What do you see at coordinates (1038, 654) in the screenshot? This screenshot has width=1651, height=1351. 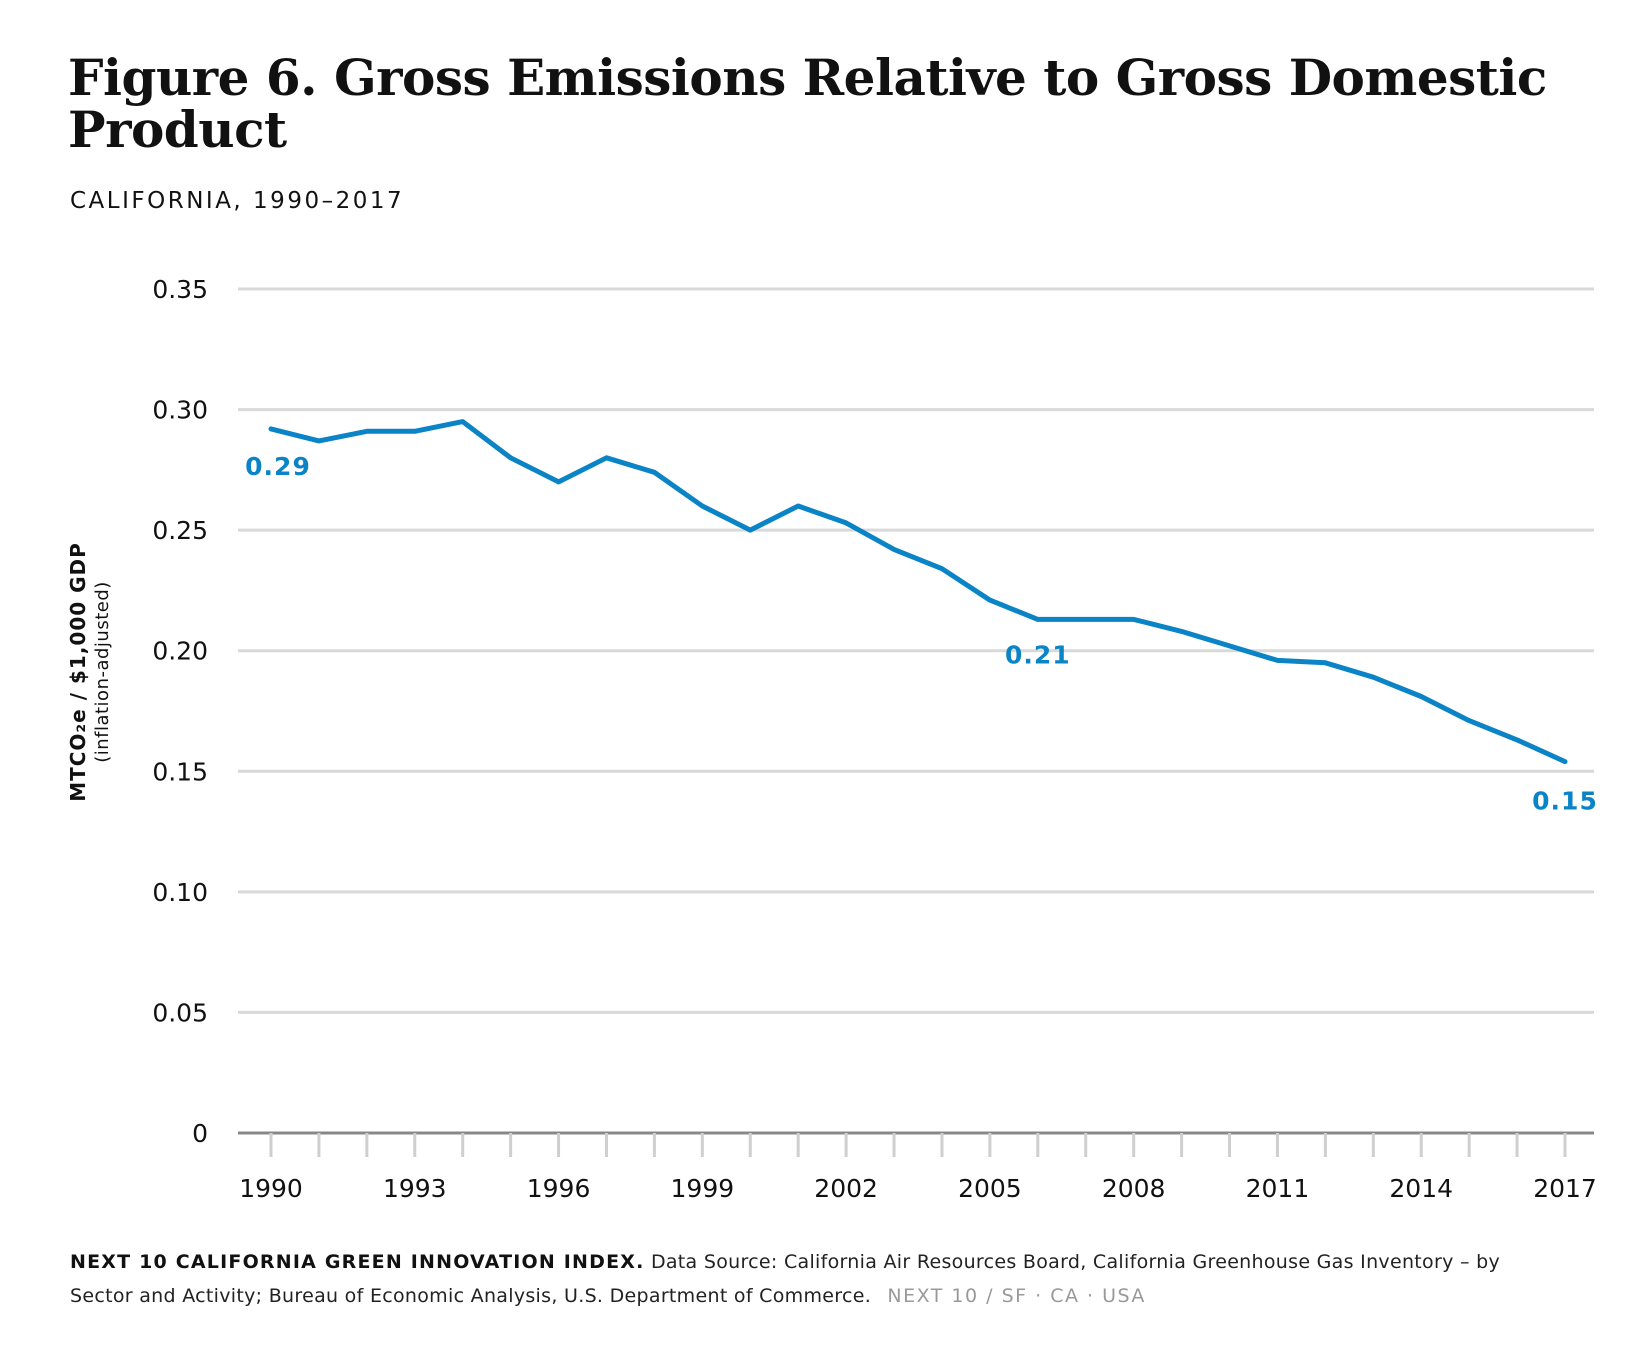 I see `data-label: 0.21` at bounding box center [1038, 654].